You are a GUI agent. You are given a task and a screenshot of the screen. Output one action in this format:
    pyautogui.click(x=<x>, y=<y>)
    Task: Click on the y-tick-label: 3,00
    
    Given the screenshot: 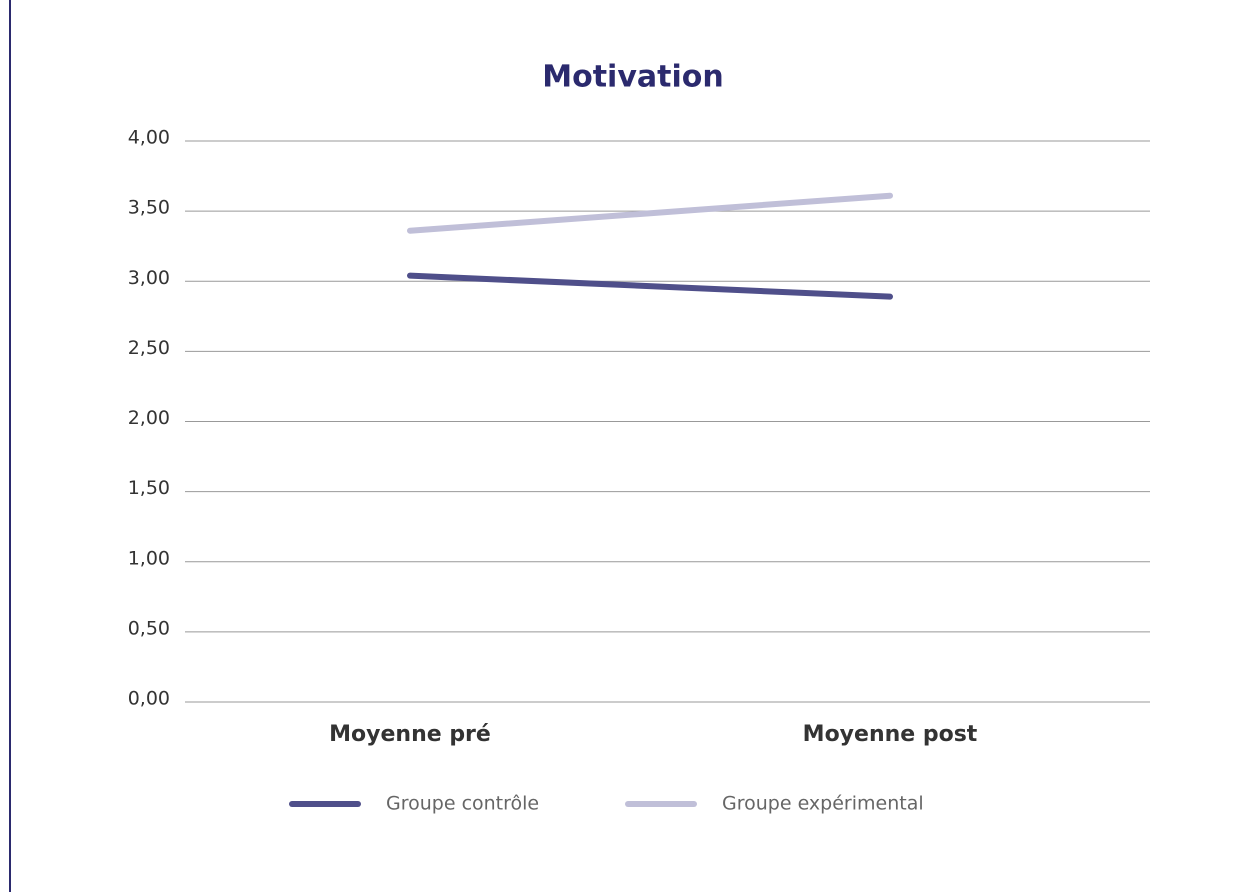 What is the action you would take?
    pyautogui.click(x=149, y=278)
    